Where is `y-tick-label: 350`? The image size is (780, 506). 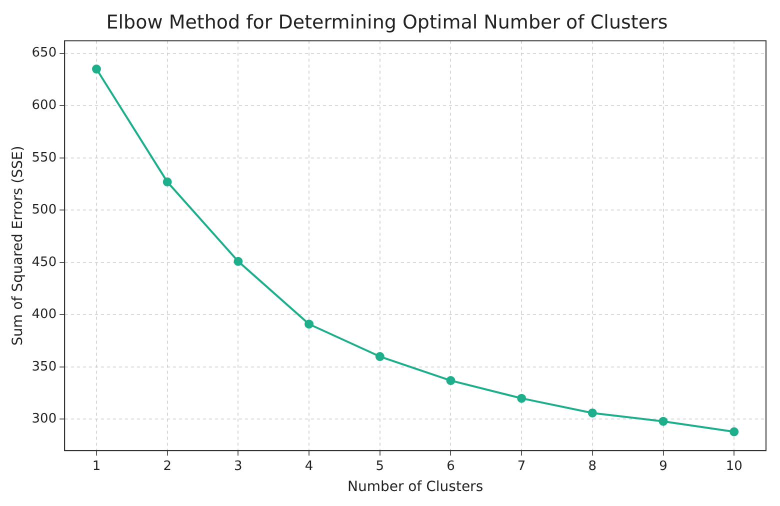
y-tick-label: 350 is located at coordinates (44, 366).